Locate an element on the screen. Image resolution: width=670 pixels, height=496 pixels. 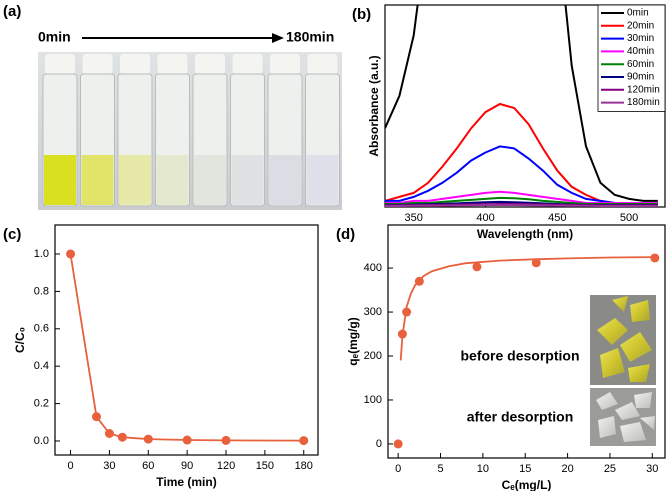
y-tick-label: 0.8 is located at coordinates (41, 291).